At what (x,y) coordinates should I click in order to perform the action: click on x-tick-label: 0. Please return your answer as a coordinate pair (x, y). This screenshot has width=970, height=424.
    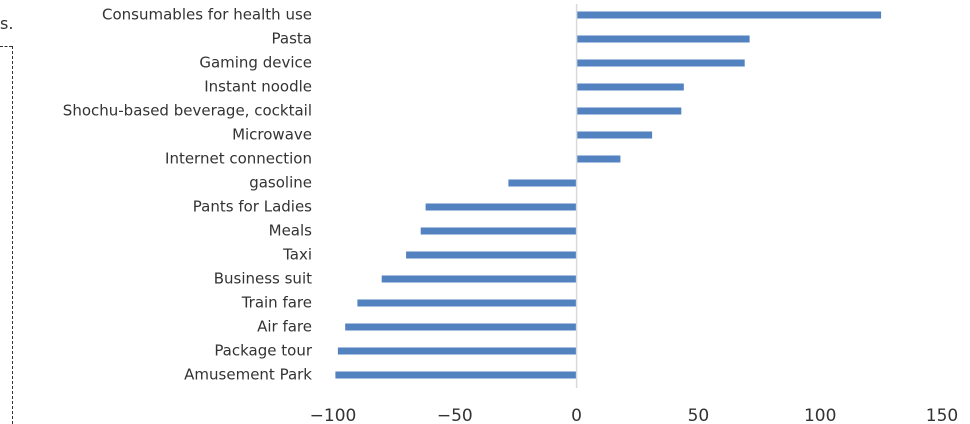
    Looking at the image, I should click on (576, 415).